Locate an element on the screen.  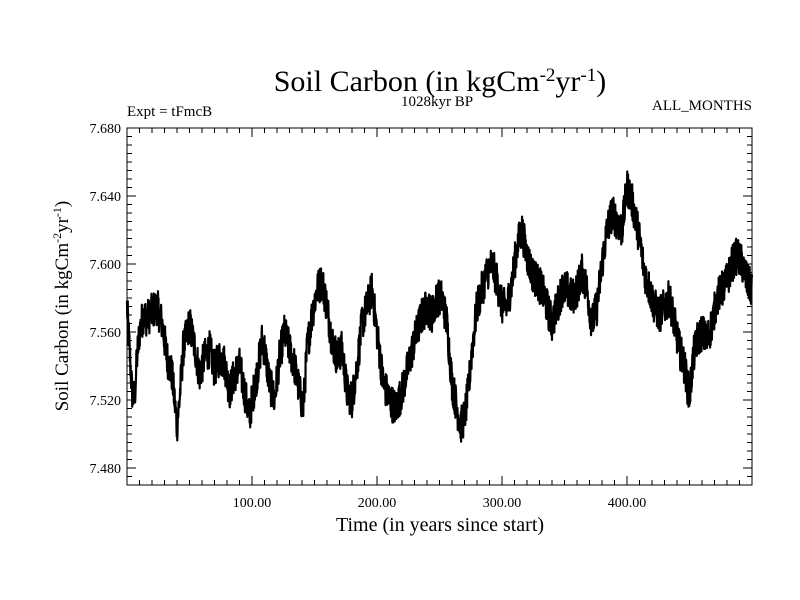
chart-title-sup2: -1 is located at coordinates (588, 75).